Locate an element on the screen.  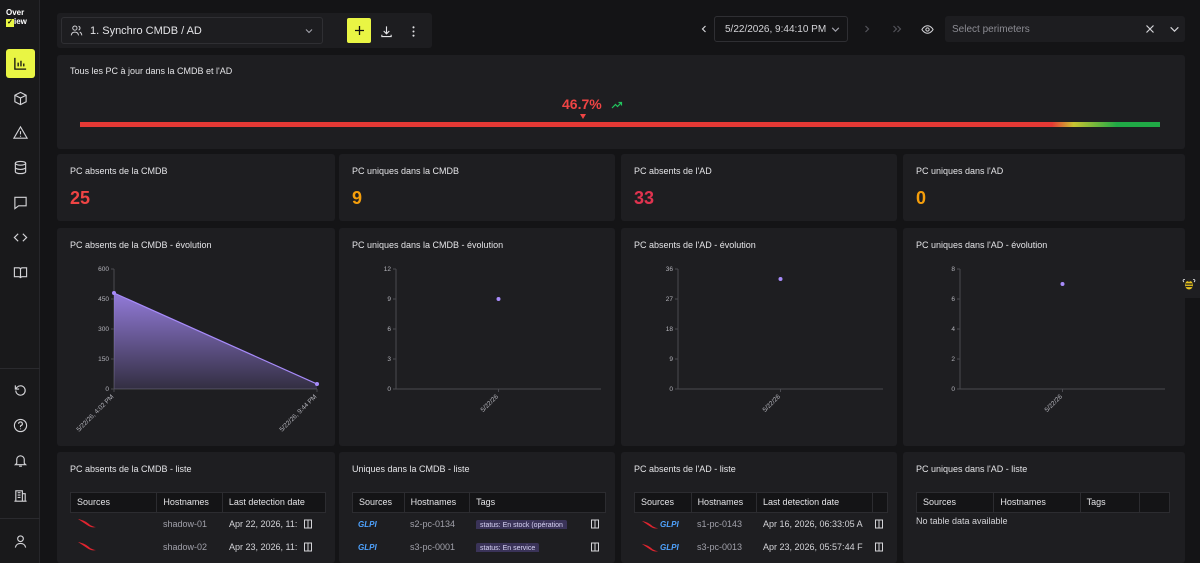
date-cell: Apr 23, 2026, 05:57:44 F is located at coordinates (813, 547).